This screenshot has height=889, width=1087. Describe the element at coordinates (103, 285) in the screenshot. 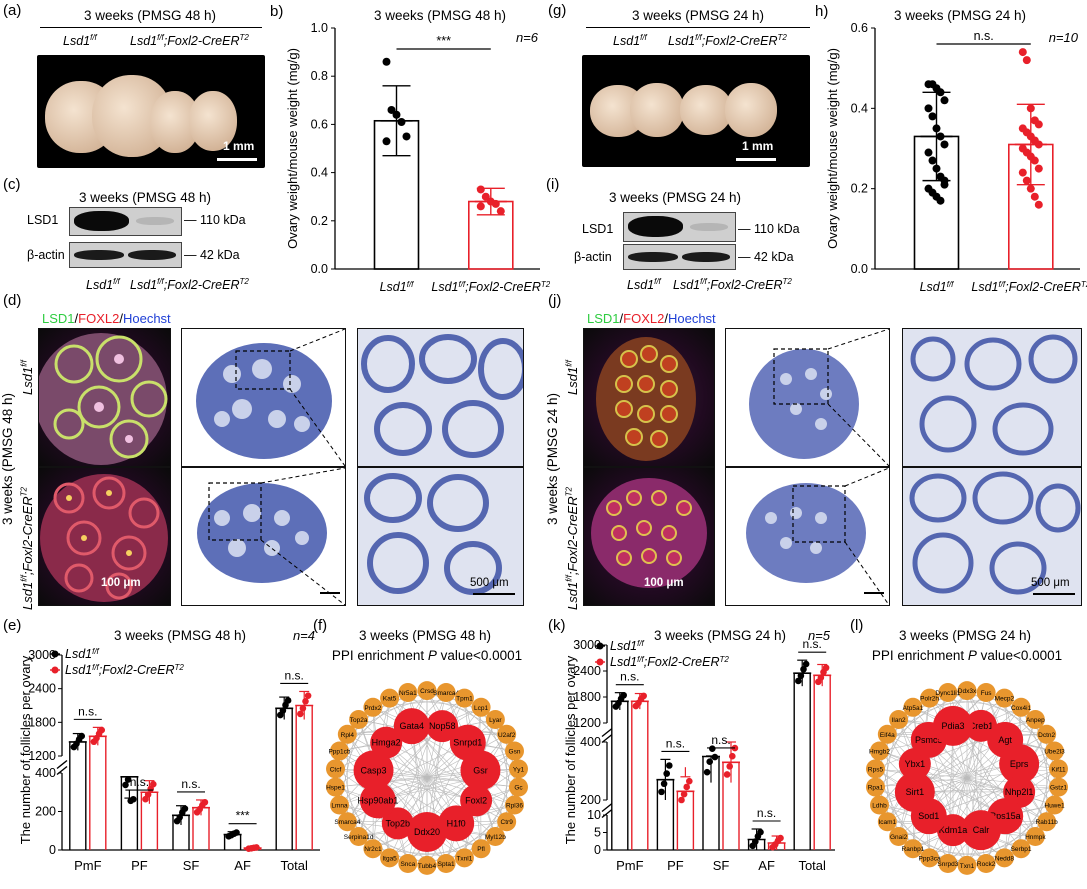

I see `panel-c-genotype-ctrl: Lsd1f/f` at that location.